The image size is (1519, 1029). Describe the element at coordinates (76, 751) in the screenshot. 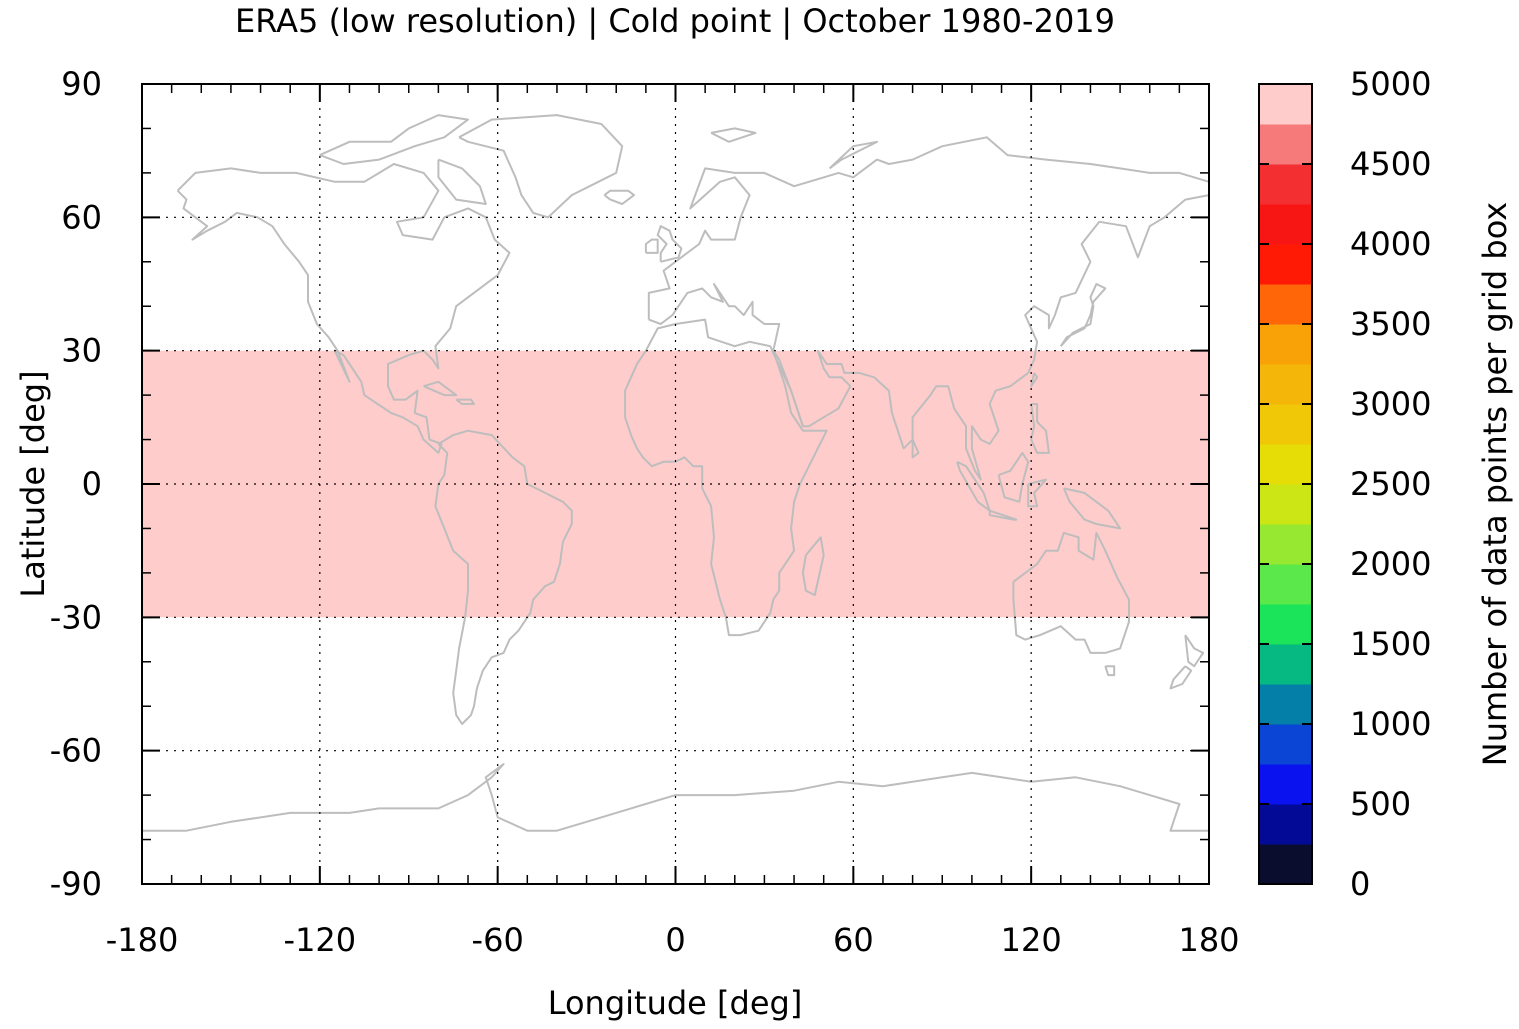

I see `y-tick-label: -60` at that location.